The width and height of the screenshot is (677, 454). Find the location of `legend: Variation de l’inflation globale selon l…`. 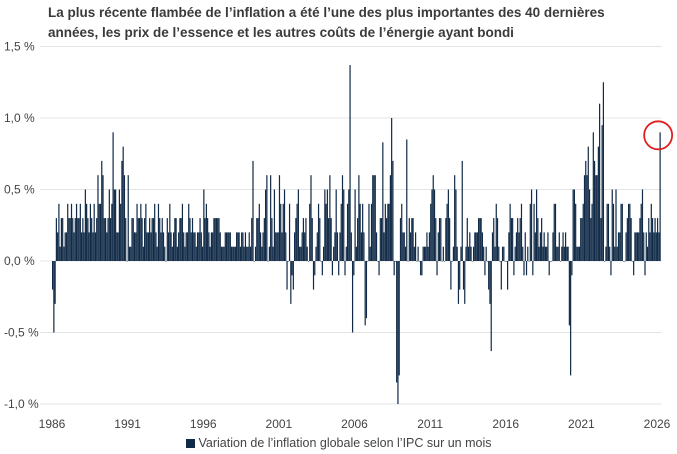

legend: Variation de l’inflation globale selon l… is located at coordinates (338, 443).